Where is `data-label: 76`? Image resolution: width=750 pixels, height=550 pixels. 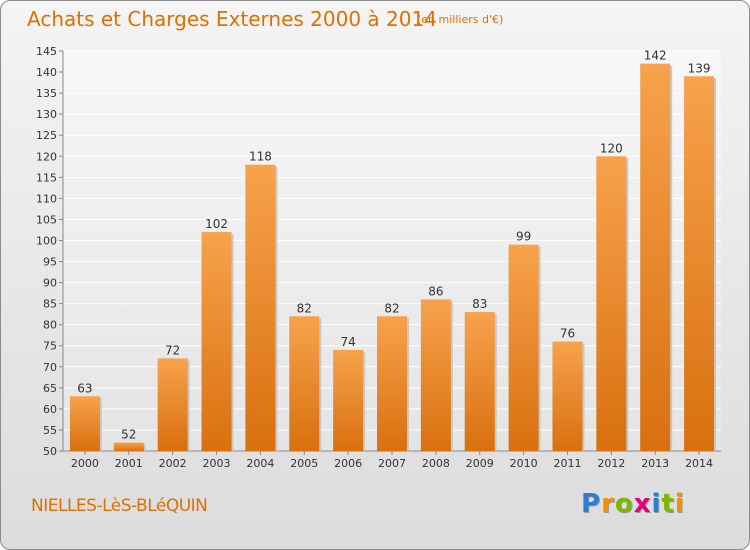 data-label: 76 is located at coordinates (567, 334).